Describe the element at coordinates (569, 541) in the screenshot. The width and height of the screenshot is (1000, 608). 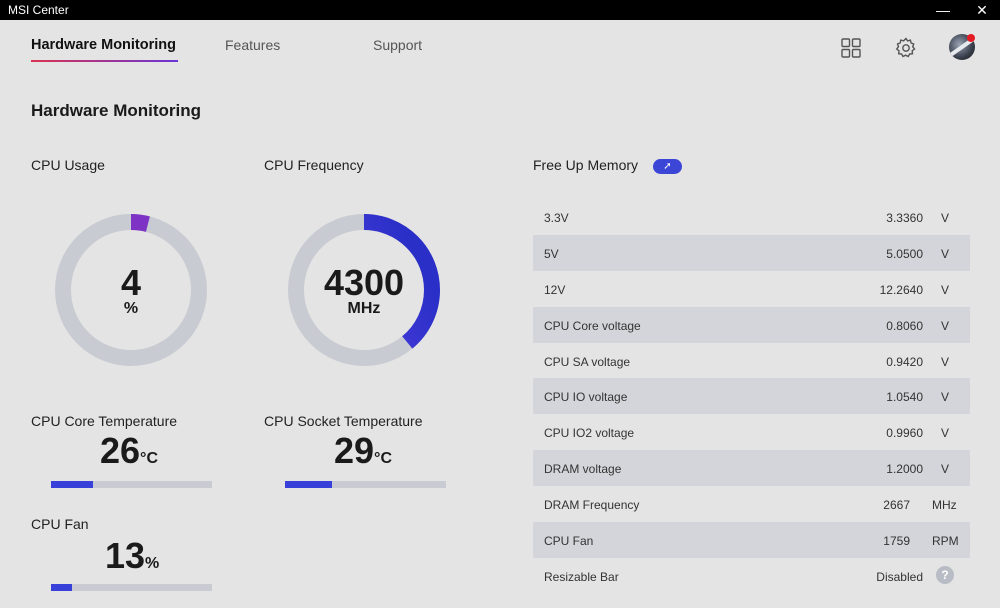
I see `row-name: CPU Fan` at that location.